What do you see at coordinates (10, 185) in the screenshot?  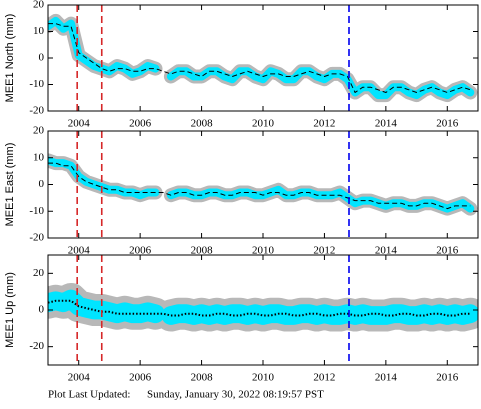 I see `y-axis-label: MEE1 East (mm)` at bounding box center [10, 185].